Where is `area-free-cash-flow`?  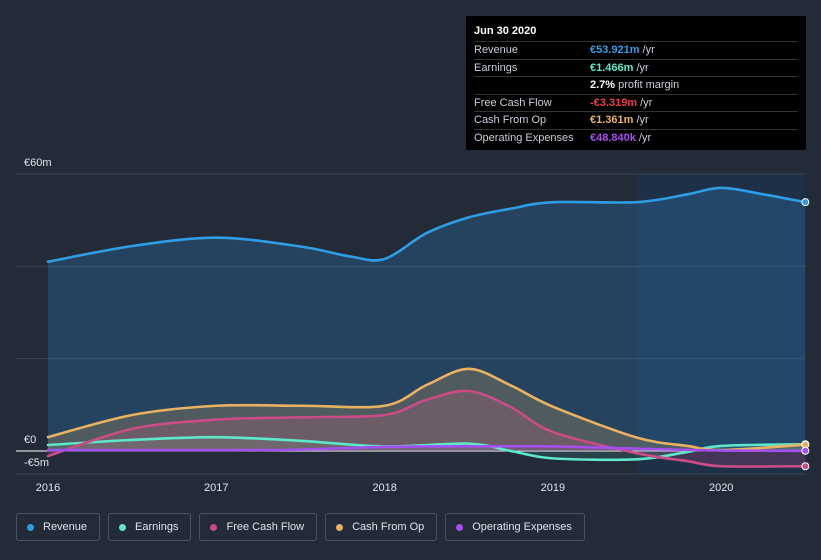
area-free-cash-flow is located at coordinates (427, 428).